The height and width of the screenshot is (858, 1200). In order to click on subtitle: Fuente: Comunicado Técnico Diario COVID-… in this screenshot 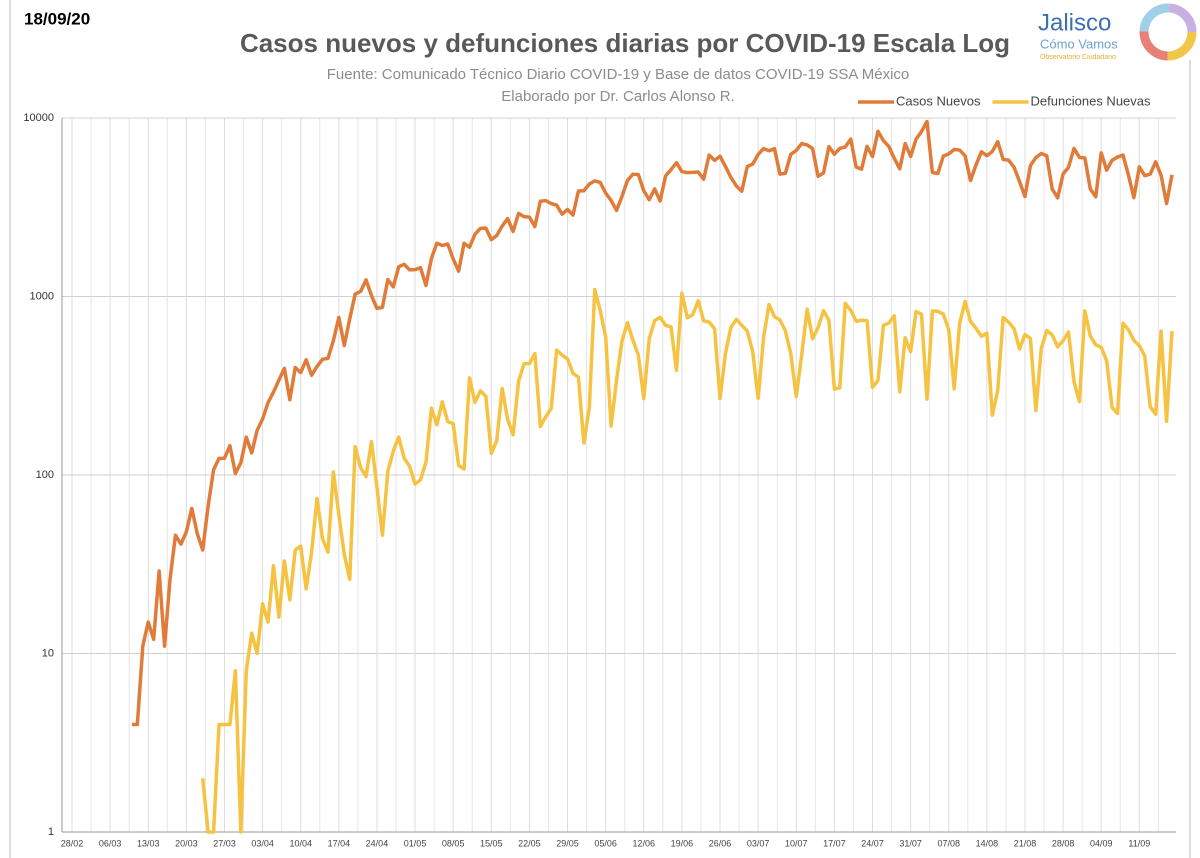, I will do `click(618, 74)`.